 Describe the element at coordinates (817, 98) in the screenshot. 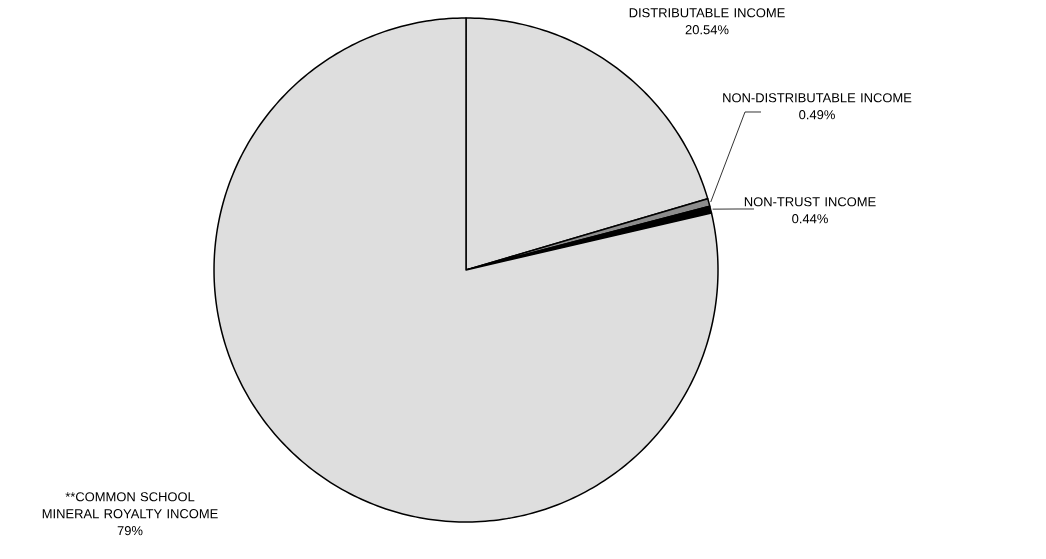

I see `slice-label: NON-DISTRIBUTABLE INCOME` at that location.